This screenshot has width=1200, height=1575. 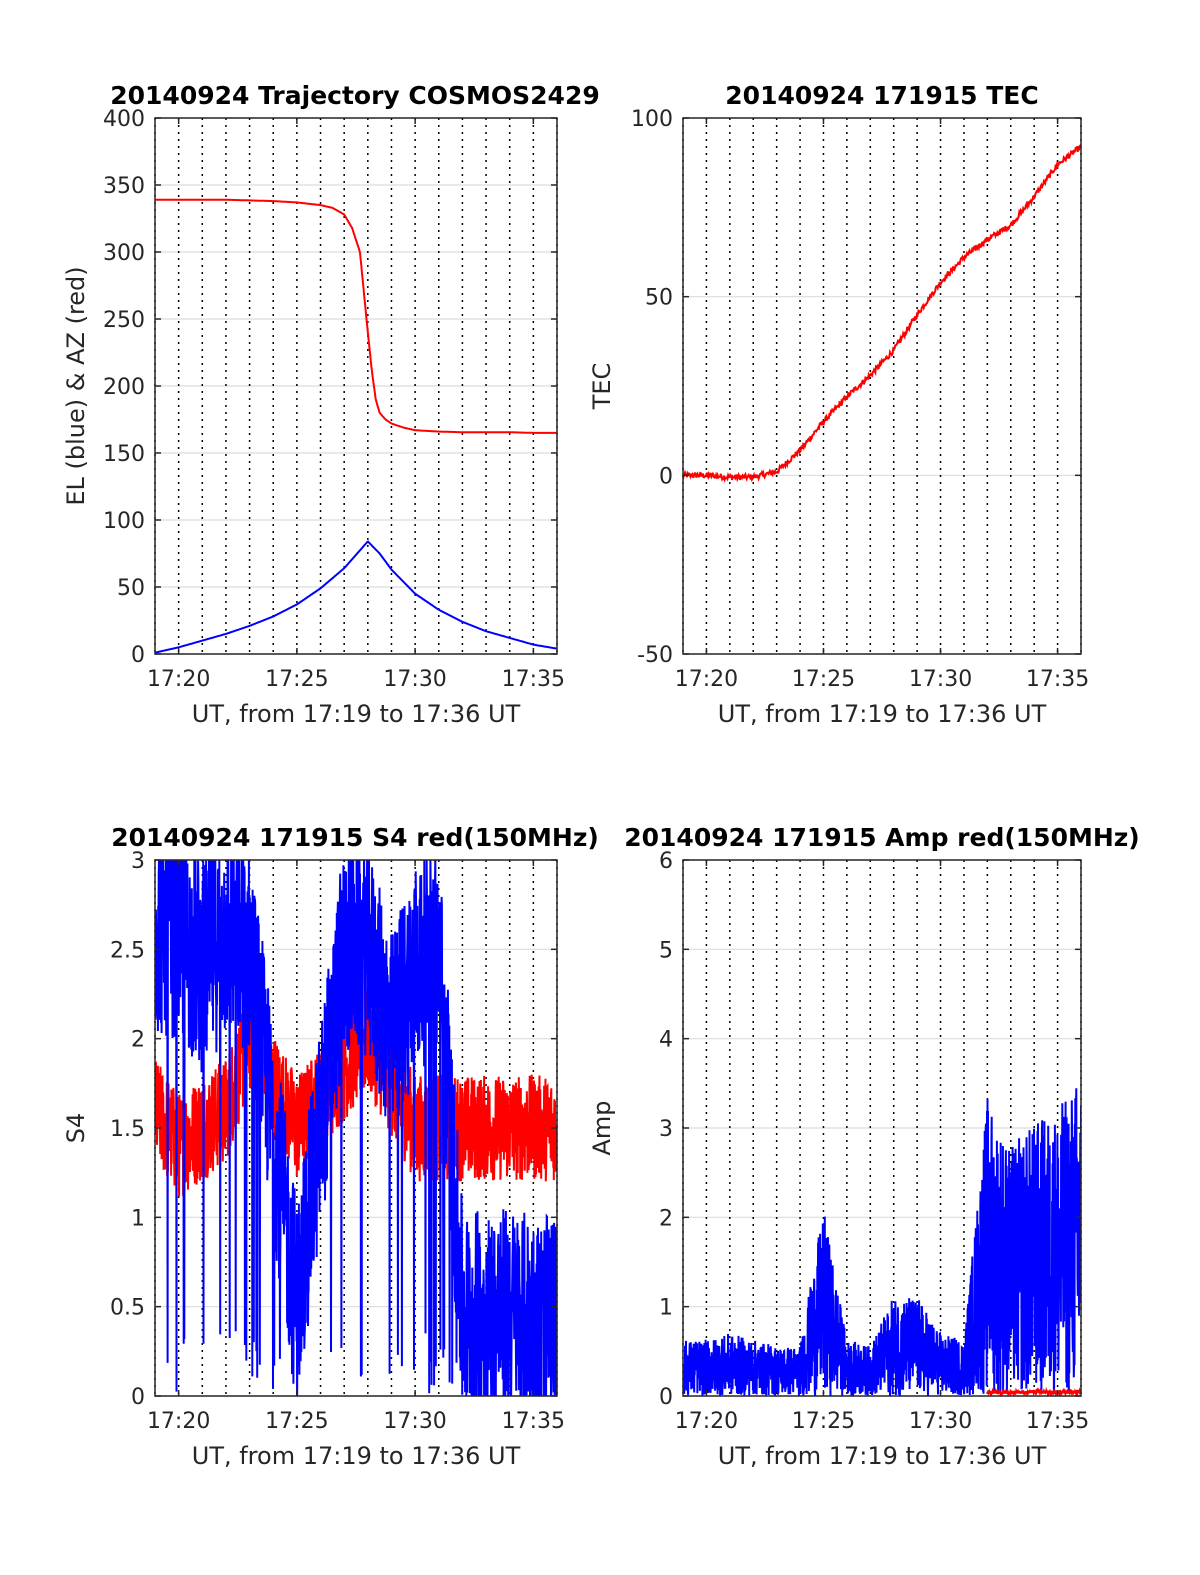 I want to click on y-axis-label: S4, so click(x=76, y=1128).